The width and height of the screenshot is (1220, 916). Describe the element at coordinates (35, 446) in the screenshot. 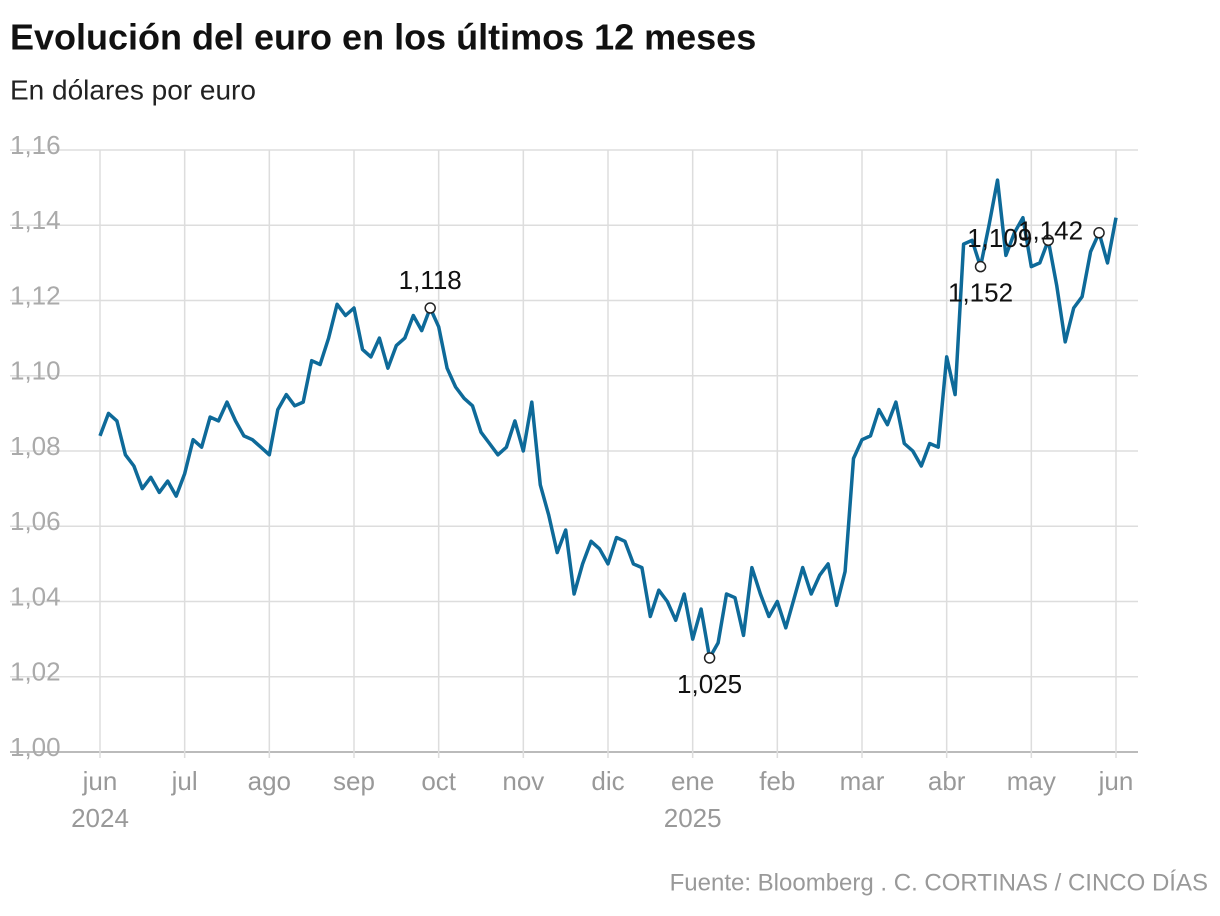

I see `y-tick-label: 1,08` at that location.